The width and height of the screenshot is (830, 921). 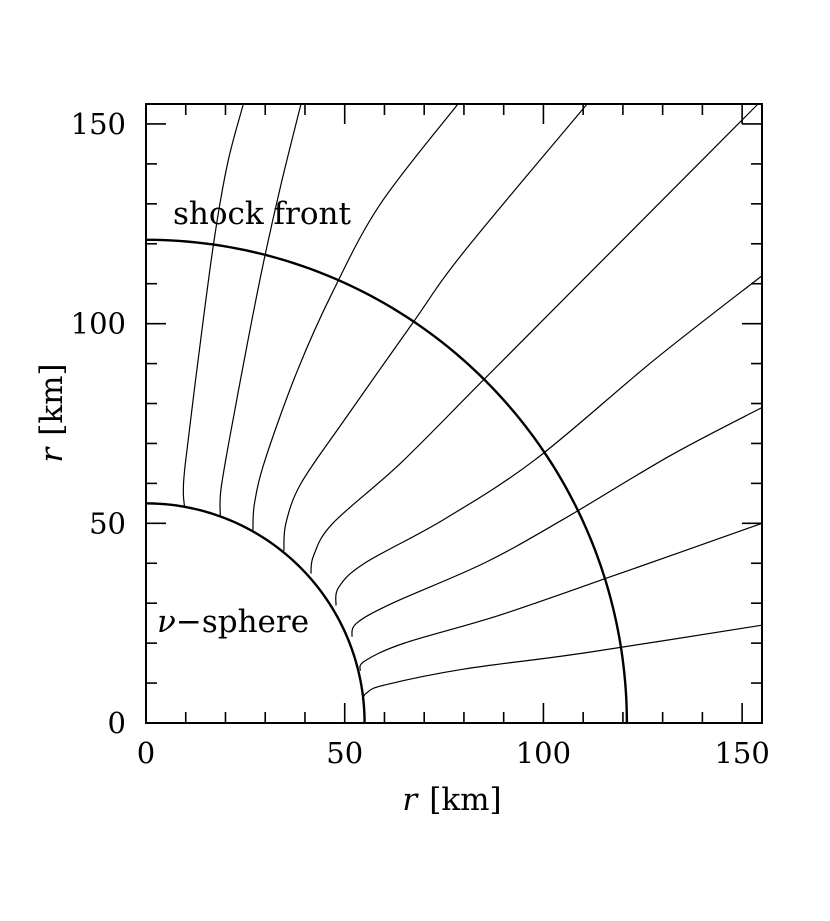 I want to click on nu-symbol: ν, so click(x=166, y=622).